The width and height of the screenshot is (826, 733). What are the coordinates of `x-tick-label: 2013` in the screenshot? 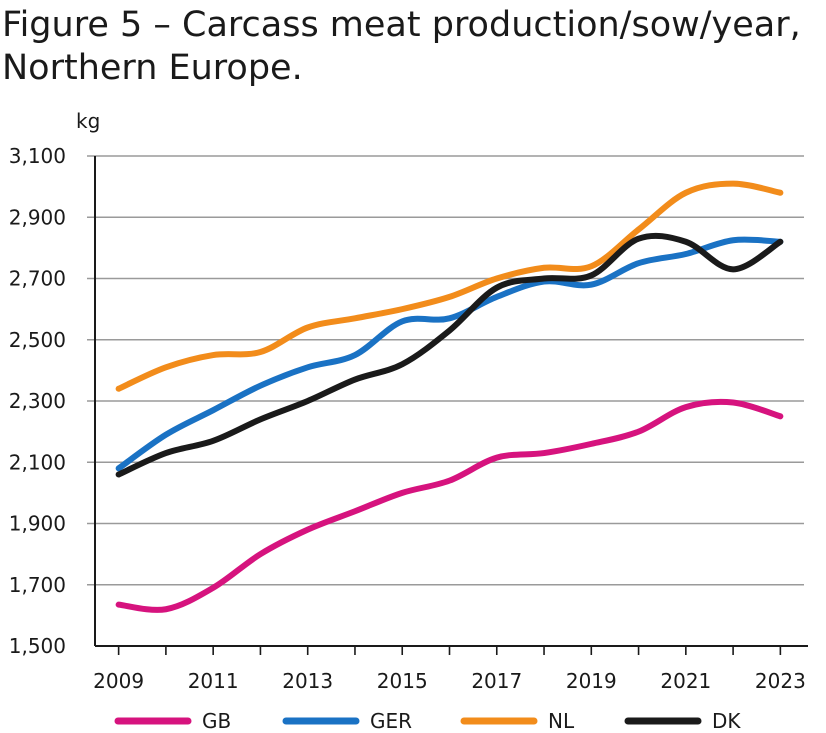 It's located at (307, 681).